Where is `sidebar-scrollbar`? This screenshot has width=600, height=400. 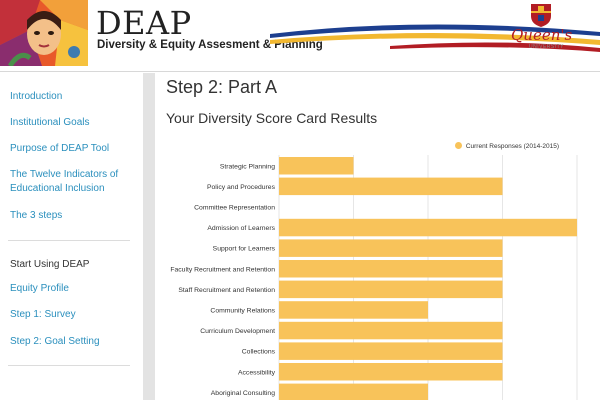 sidebar-scrollbar is located at coordinates (149, 236).